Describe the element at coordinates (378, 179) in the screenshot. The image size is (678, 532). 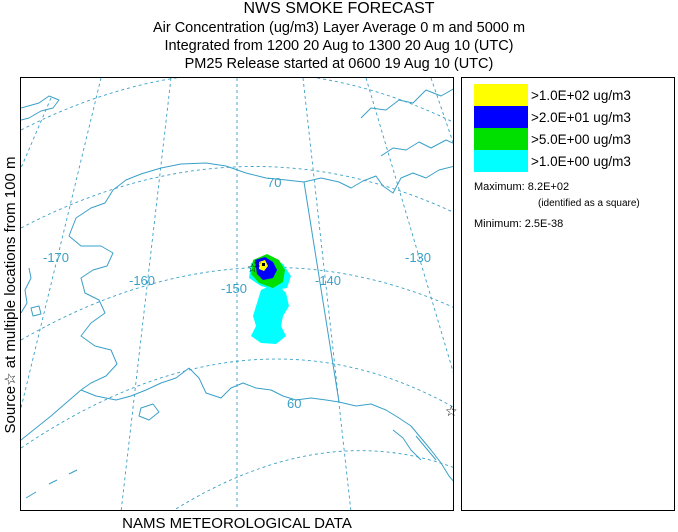
I see `canada-arctic-coast` at that location.